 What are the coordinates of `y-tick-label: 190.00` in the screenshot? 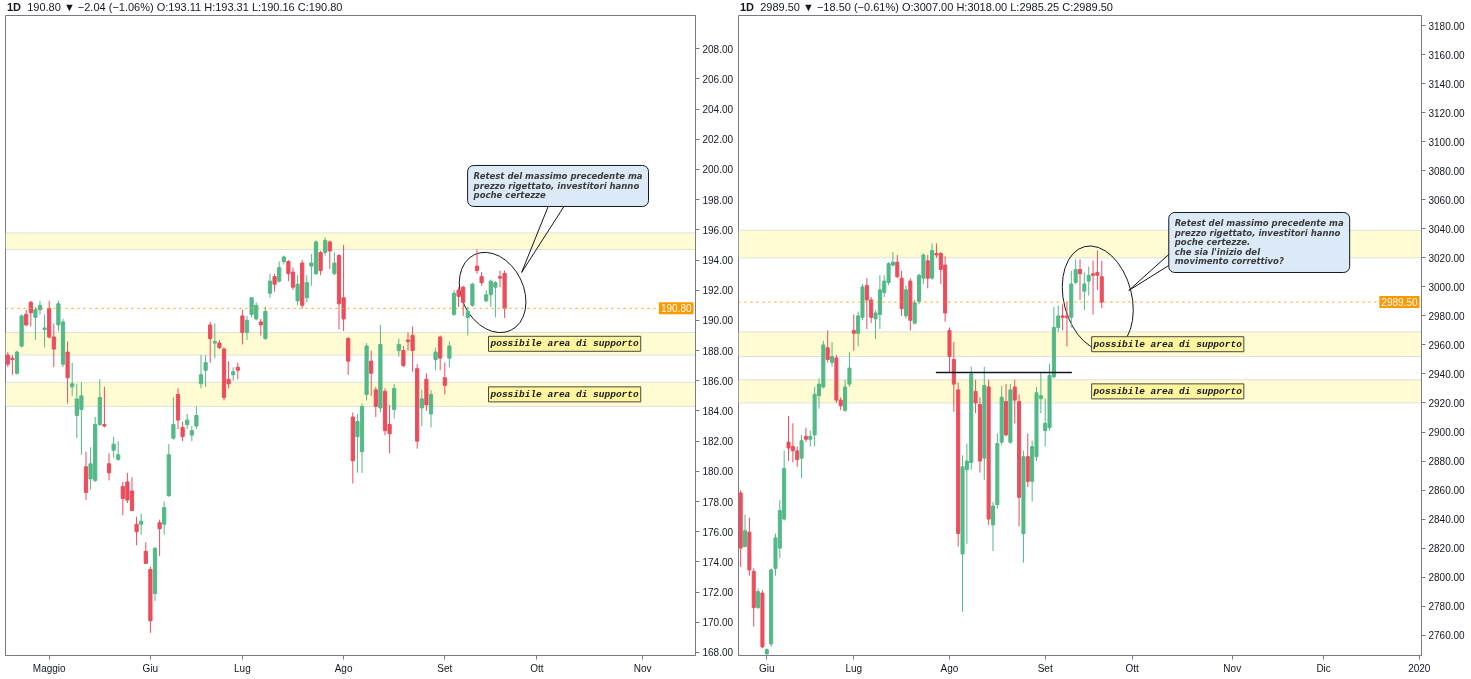 It's located at (718, 321).